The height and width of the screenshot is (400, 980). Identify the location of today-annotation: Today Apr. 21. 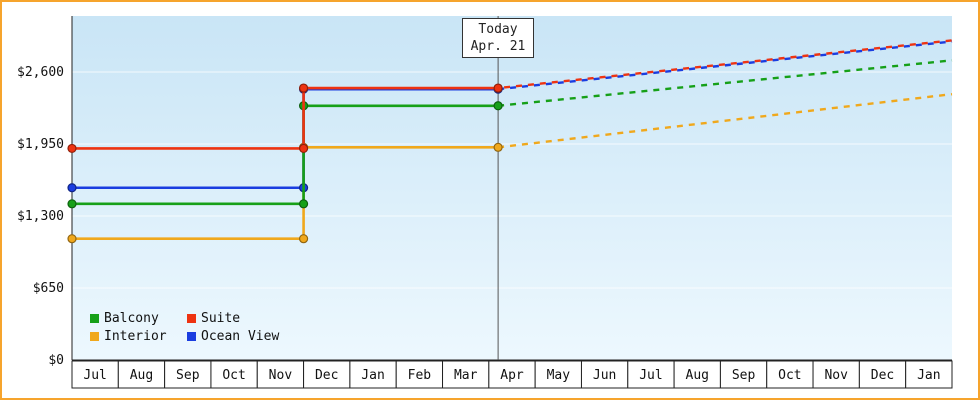
(498, 38).